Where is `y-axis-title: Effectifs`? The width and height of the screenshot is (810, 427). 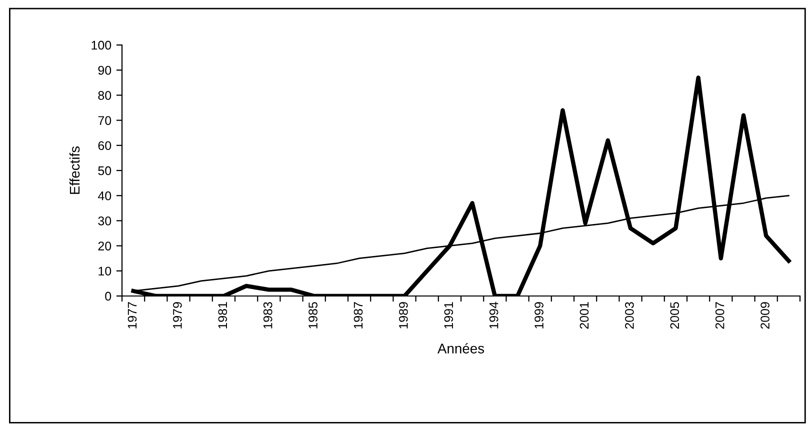
y-axis-title: Effectifs is located at coordinates (74, 170).